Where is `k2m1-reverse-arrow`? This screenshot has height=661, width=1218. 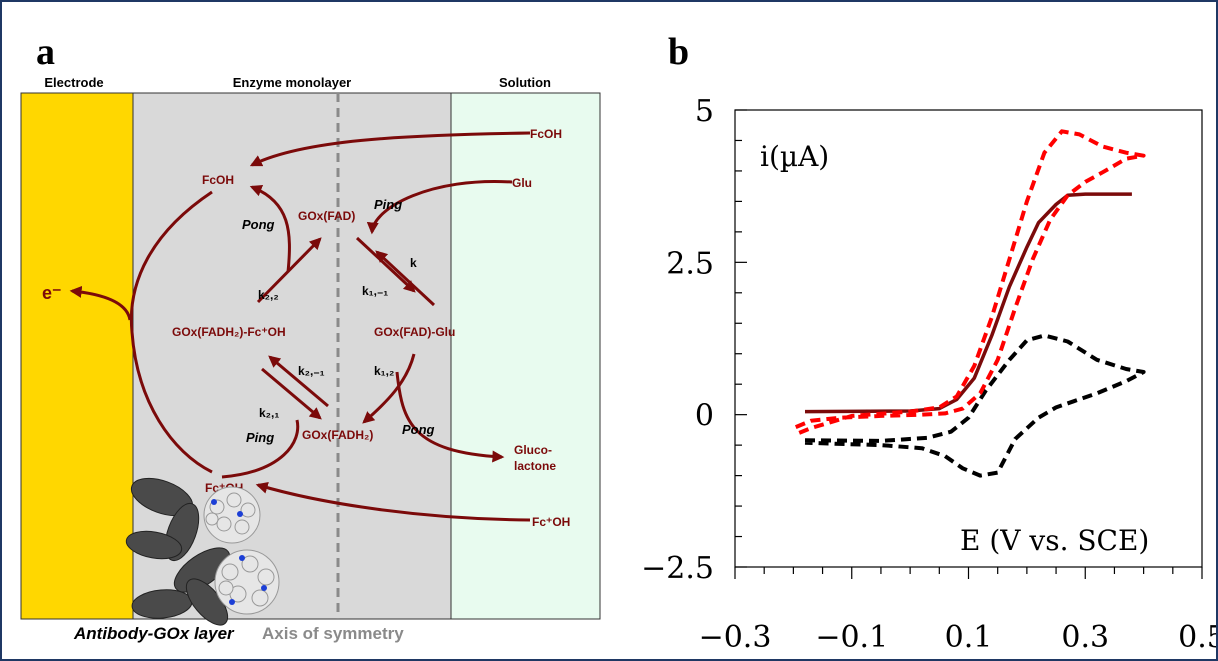 k2m1-reverse-arrow is located at coordinates (298, 381).